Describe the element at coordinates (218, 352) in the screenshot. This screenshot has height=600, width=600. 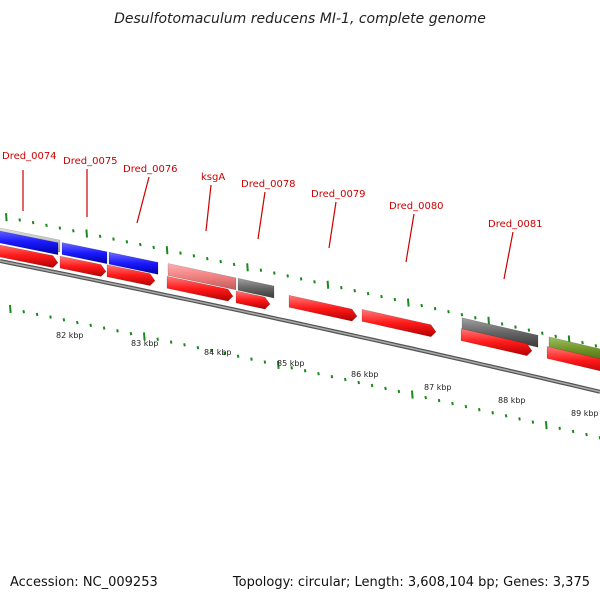
I see `kbp-label: 84 kbp` at that location.